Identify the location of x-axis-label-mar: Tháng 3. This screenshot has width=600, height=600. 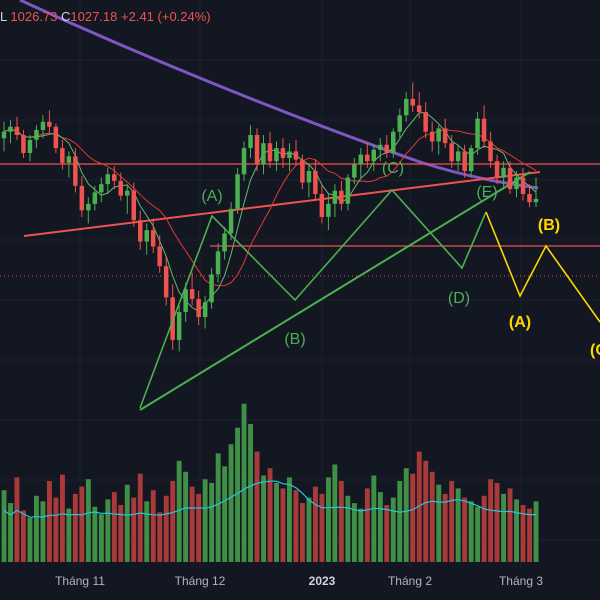
(521, 581).